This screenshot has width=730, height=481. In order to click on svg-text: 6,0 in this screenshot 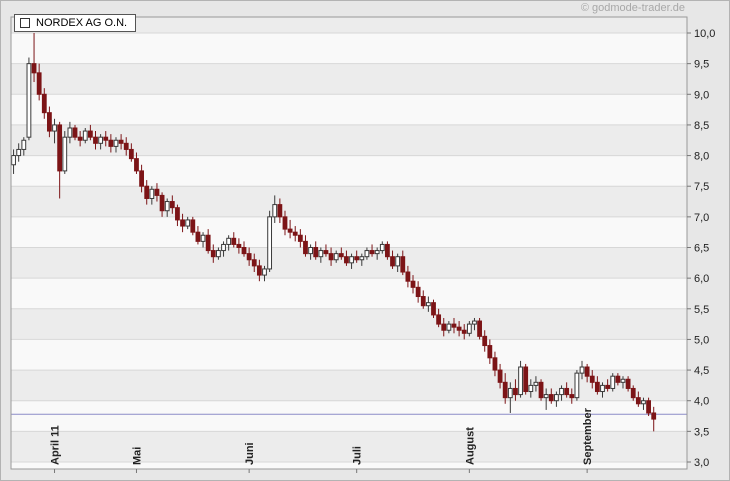, I will do `click(701, 279)`.